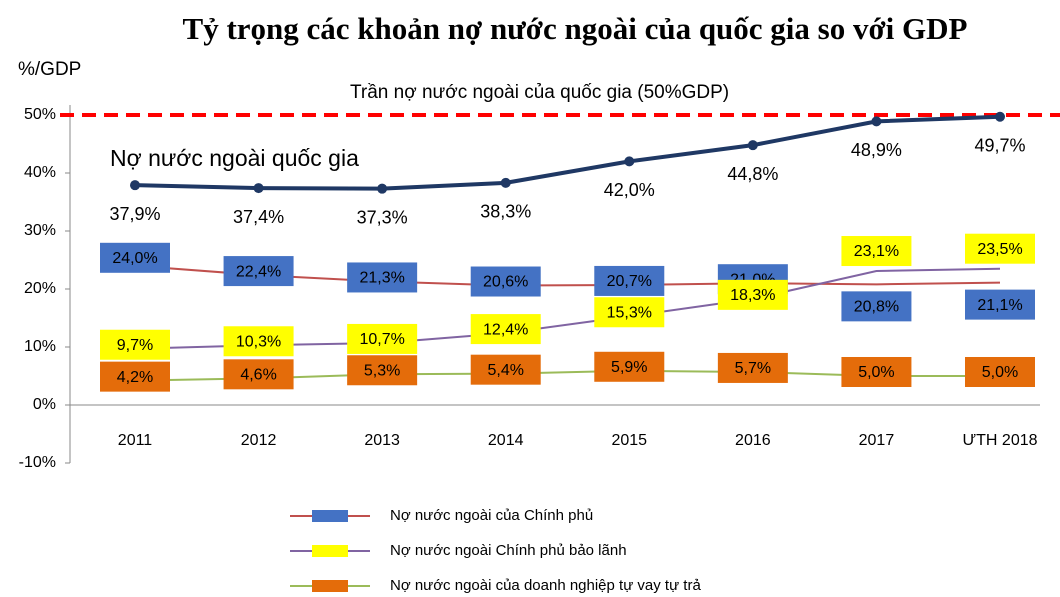 The width and height of the screenshot is (1060, 597). What do you see at coordinates (259, 440) in the screenshot?
I see `x-tick-label: 2012` at bounding box center [259, 440].